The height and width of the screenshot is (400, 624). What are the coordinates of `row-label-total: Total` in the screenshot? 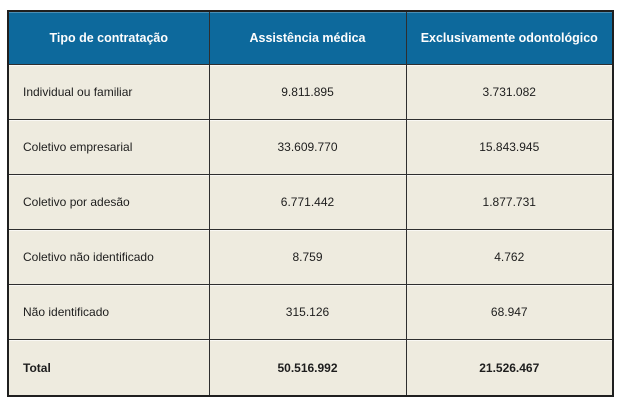 It's located at (108, 368).